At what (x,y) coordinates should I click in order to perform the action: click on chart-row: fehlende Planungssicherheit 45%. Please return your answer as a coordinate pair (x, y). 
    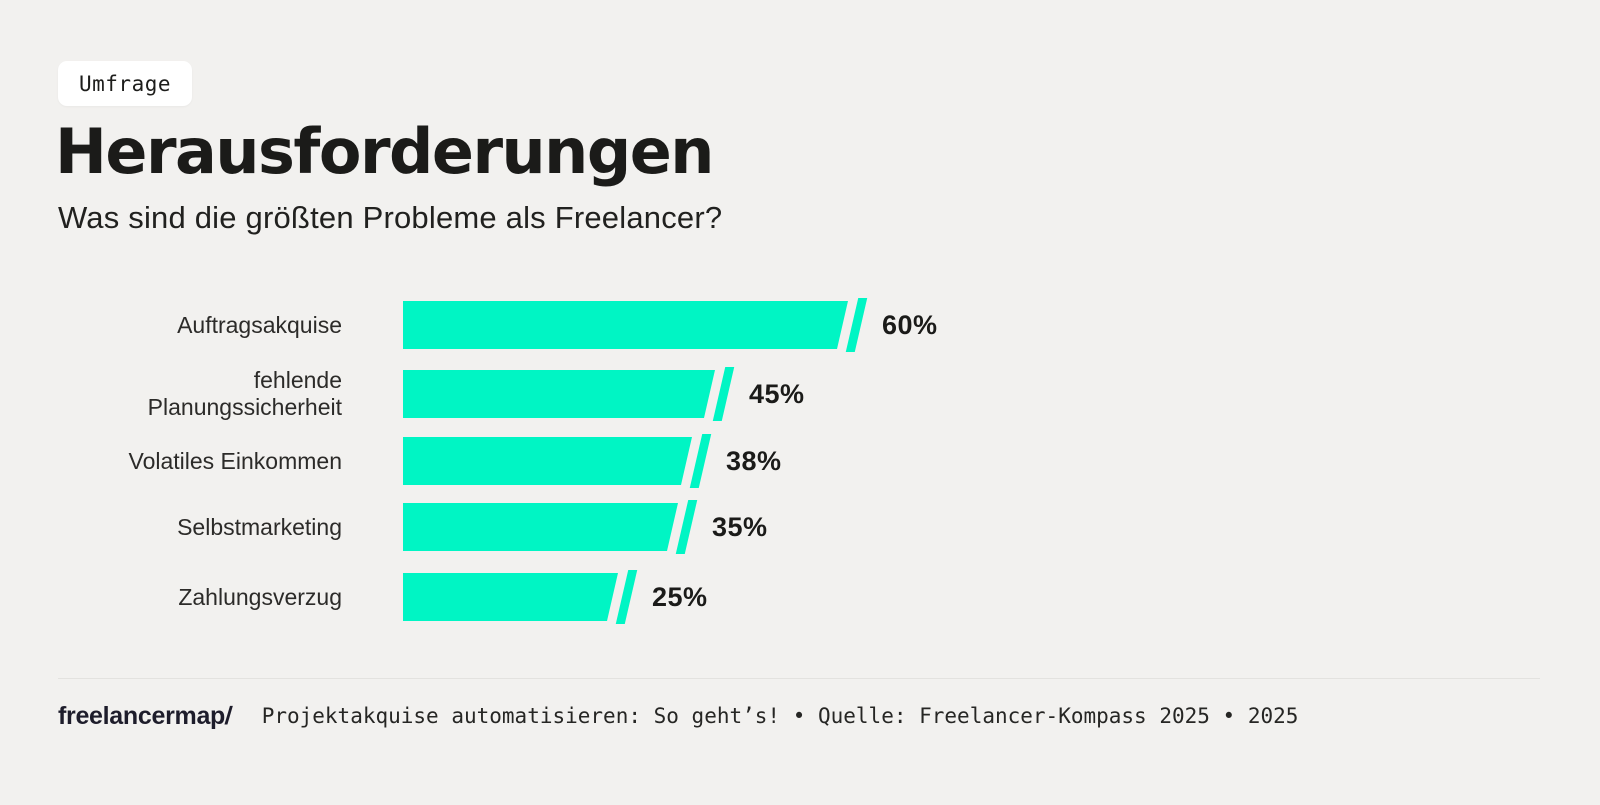
    Looking at the image, I should click on (800, 394).